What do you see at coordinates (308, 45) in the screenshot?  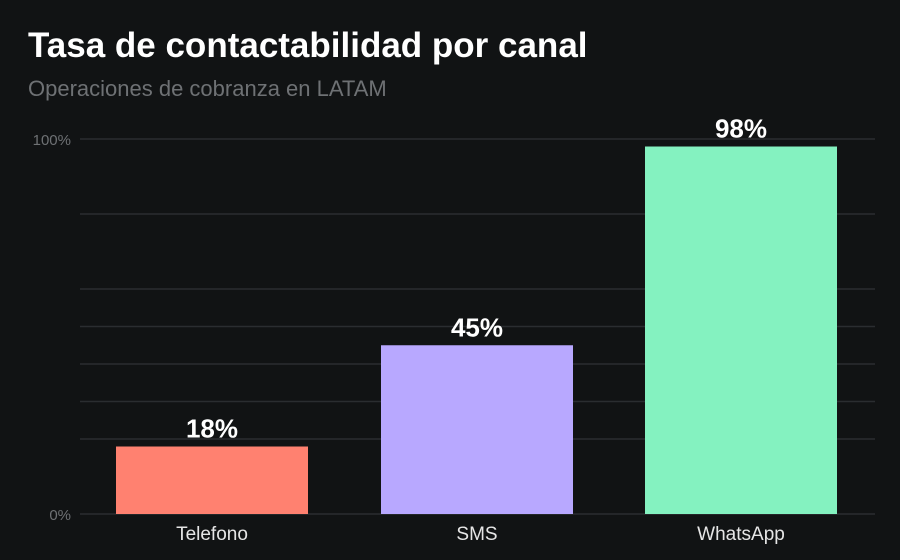 I see `chart-title: Tasa de contactabilidad por canal` at bounding box center [308, 45].